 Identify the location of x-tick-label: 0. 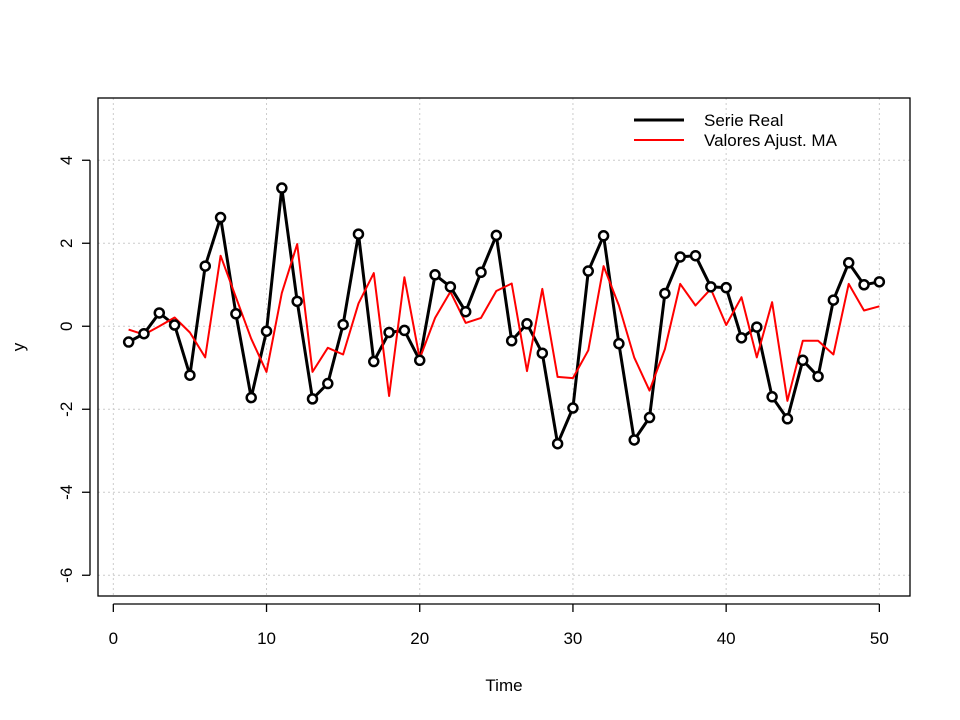
(113, 638).